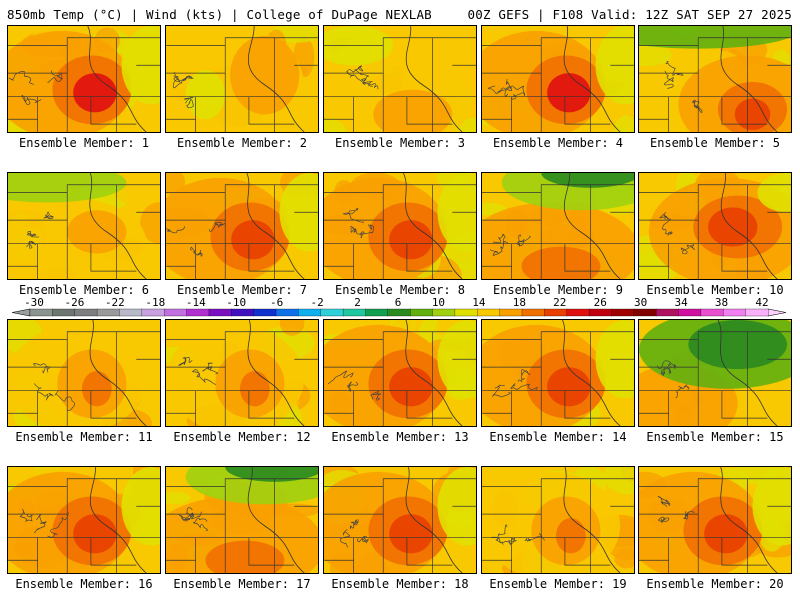 The image size is (800, 600). I want to click on colorbar-tick-label: -22, so click(115, 302).